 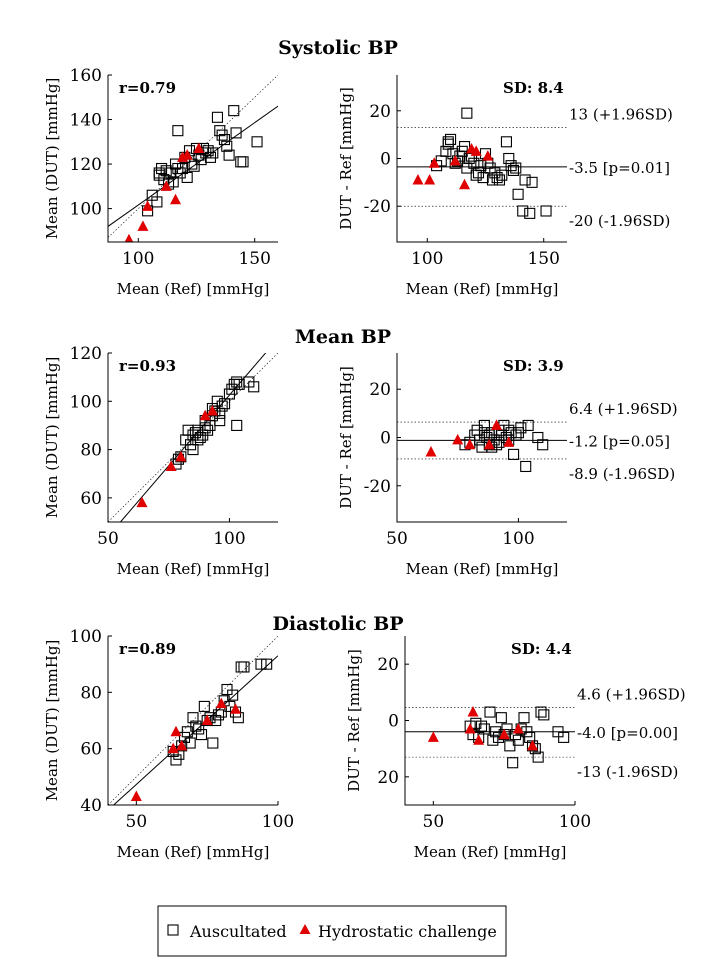 I want to click on x-axis-label: Mean (Ref) [mmHg], so click(x=193, y=852).